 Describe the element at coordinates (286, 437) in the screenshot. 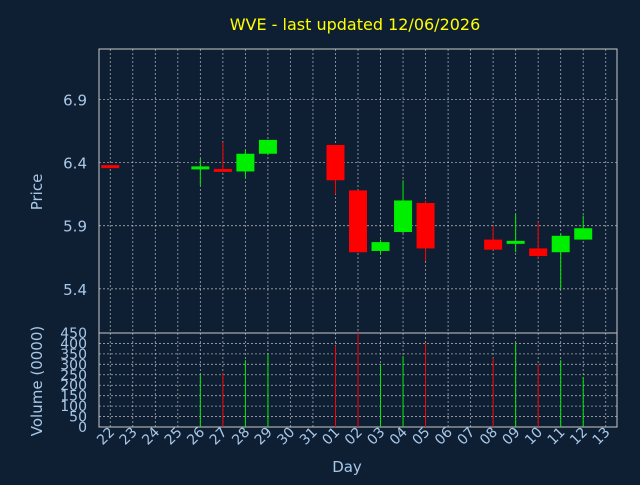

I see `x-tick-label: 30` at that location.